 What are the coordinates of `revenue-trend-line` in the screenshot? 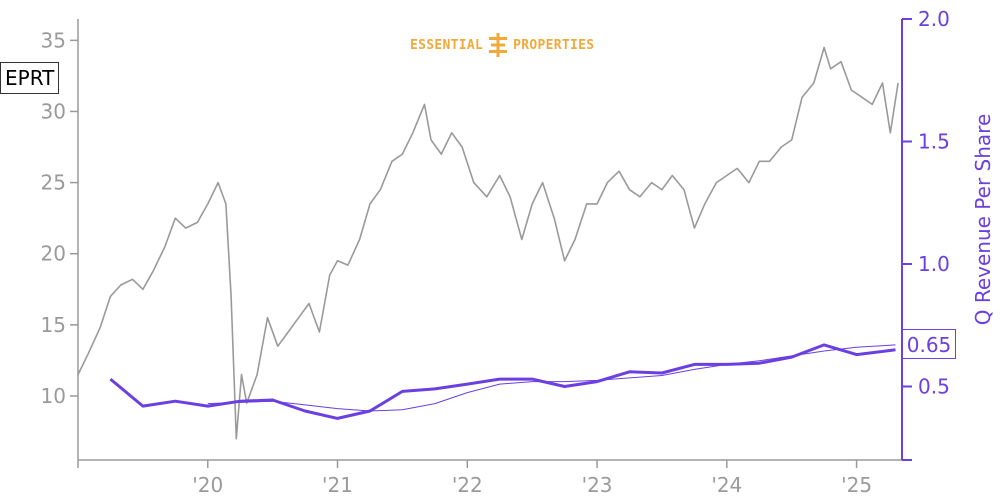 It's located at (551, 378).